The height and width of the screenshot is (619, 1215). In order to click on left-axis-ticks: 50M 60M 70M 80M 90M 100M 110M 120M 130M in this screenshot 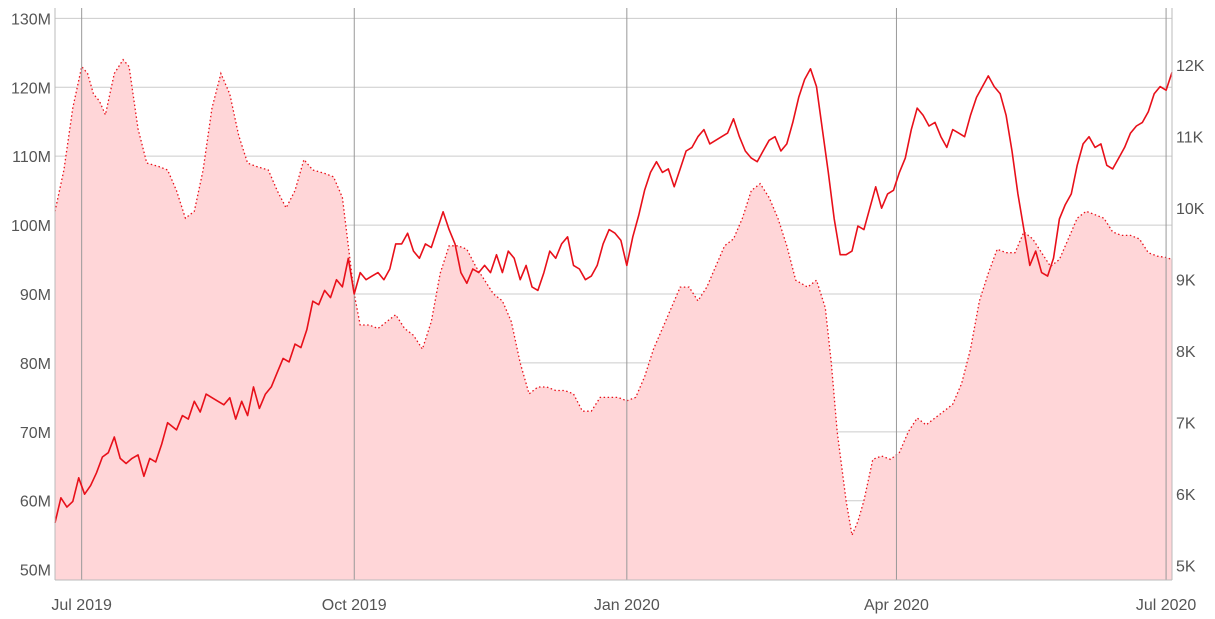, I will do `click(31, 295)`.